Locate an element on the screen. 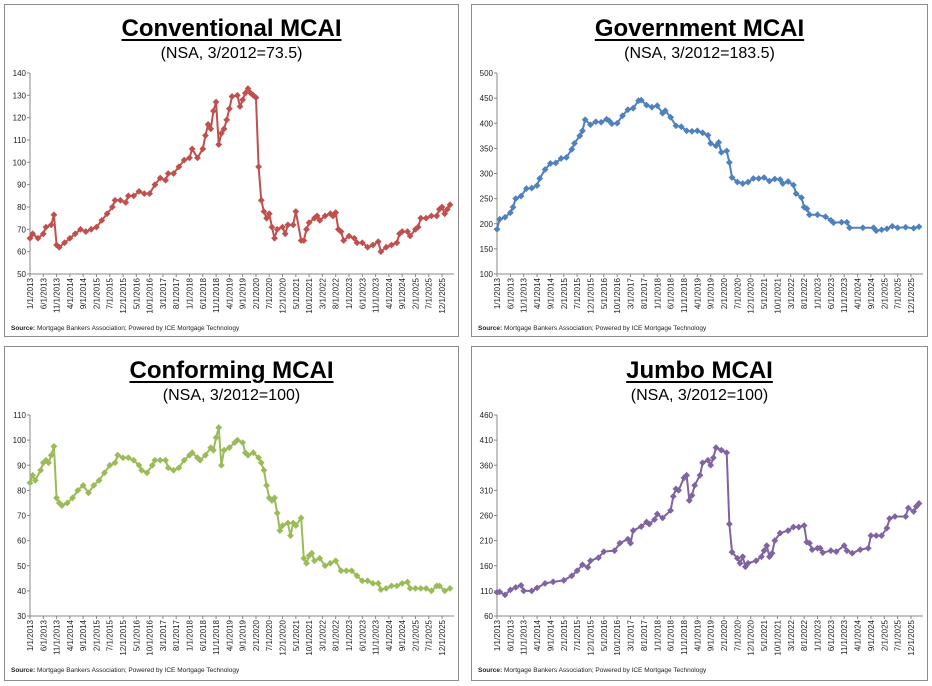  x-tick-label: 11/1/2013 is located at coordinates (524, 295).